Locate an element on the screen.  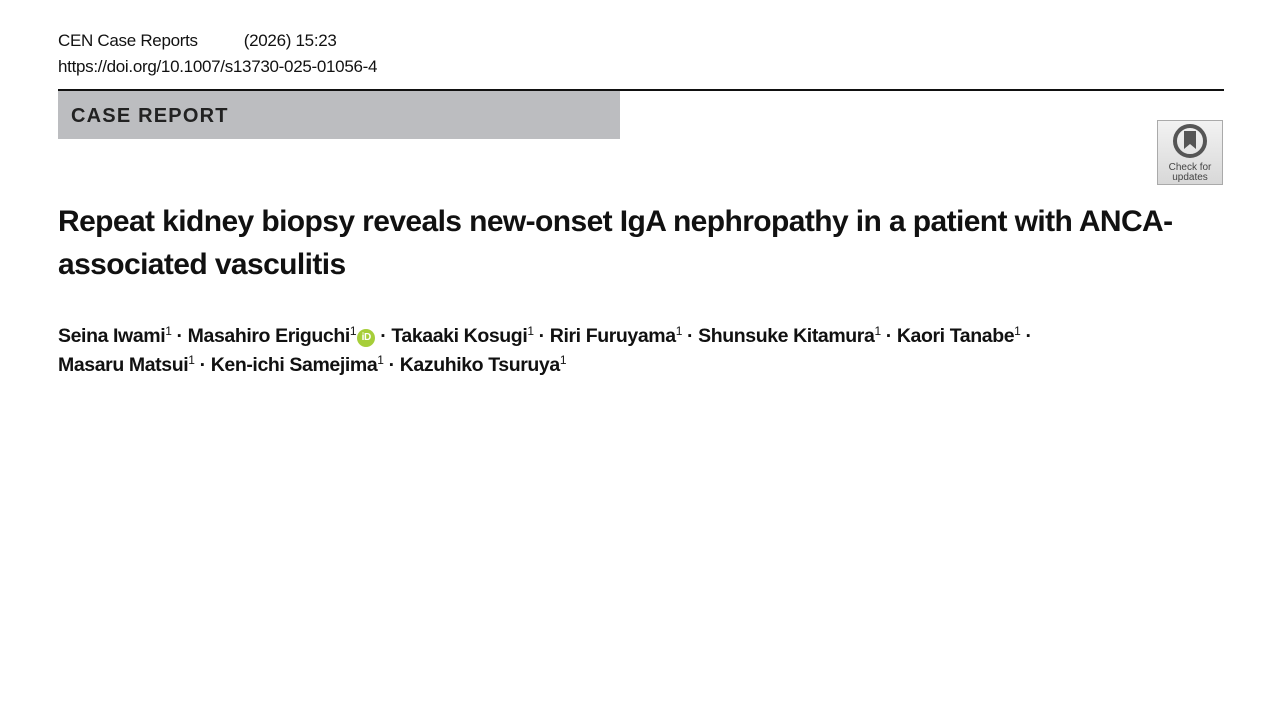
header-rule is located at coordinates (641, 90).